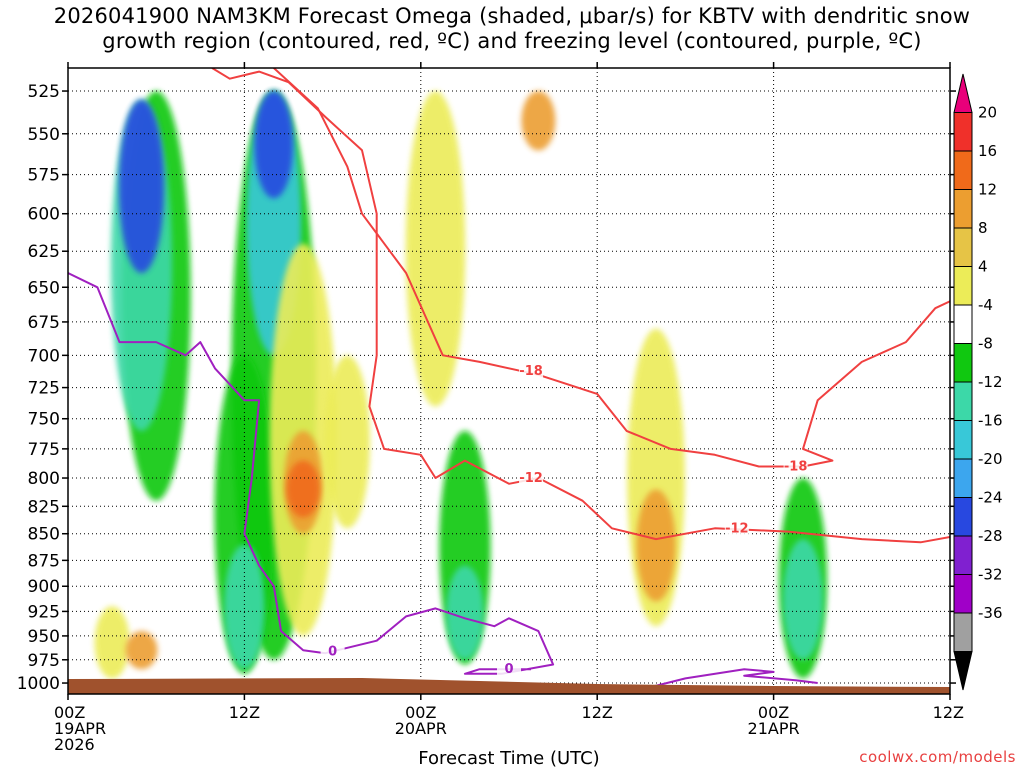 The width and height of the screenshot is (1024, 768). What do you see at coordinates (509, 686) in the screenshot?
I see `terrain-surface` at bounding box center [509, 686].